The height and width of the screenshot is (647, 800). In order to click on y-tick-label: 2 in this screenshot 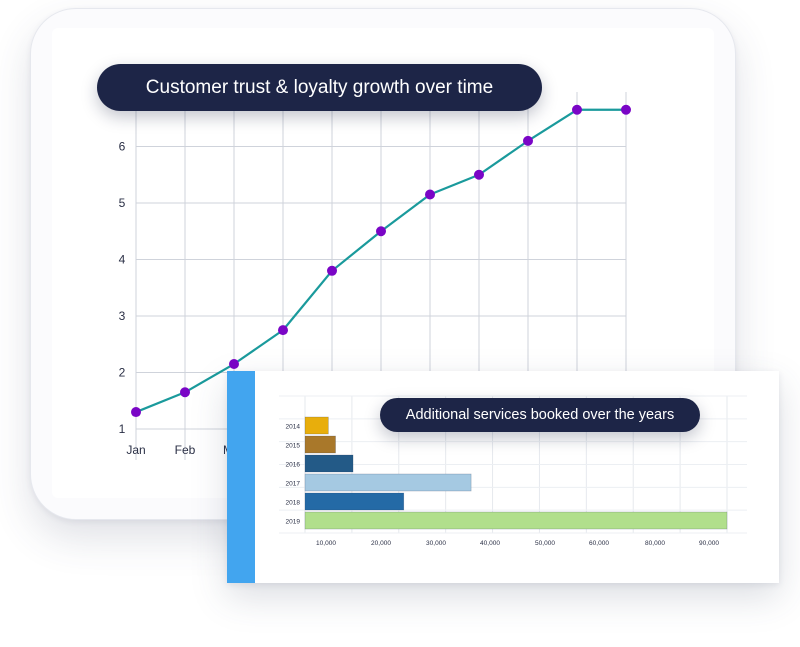, I will do `click(122, 373)`.